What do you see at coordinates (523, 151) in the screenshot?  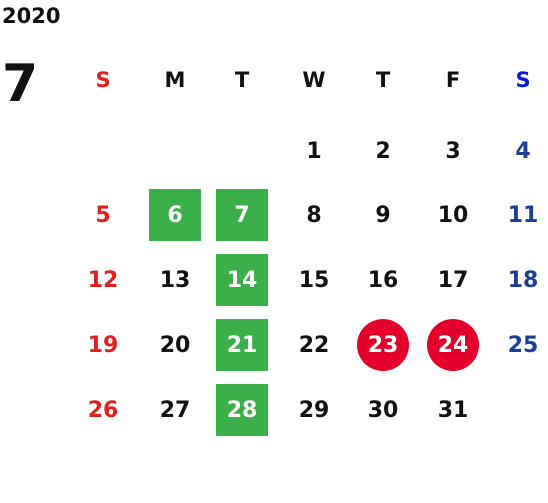 I see `day: 4` at bounding box center [523, 151].